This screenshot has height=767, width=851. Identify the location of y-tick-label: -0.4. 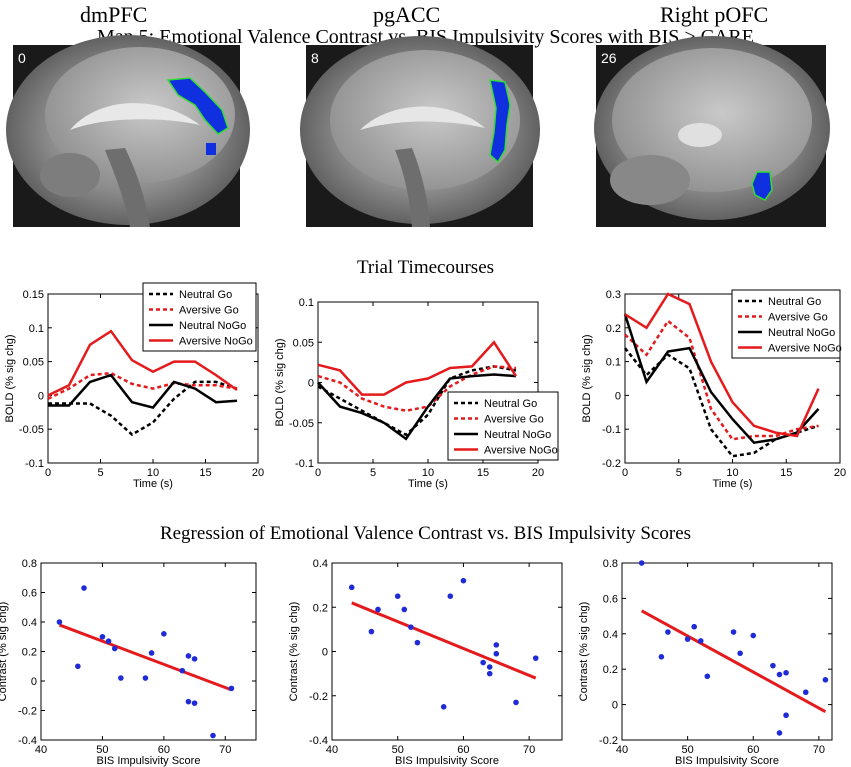
(27, 741).